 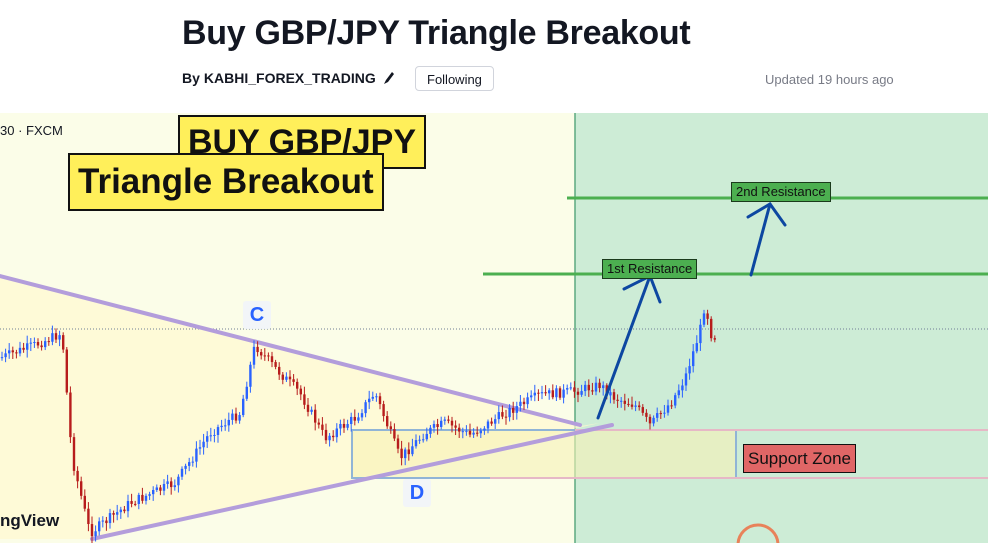 I want to click on byline: By KABHI_FOREX_TRADING, so click(x=288, y=78).